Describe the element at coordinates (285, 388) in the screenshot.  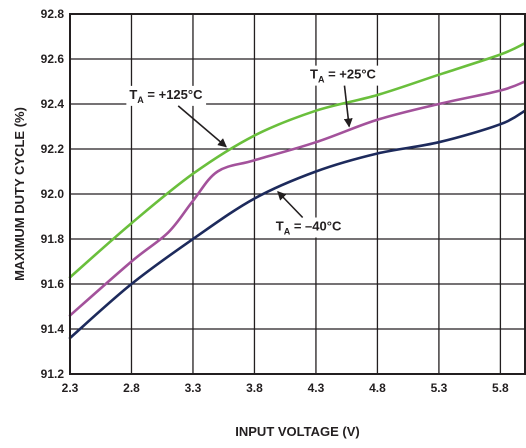
I see `x-tick-labels: 2.3 2.8 3.3 3.8 4.3 4.8 5.3 5.8` at that location.